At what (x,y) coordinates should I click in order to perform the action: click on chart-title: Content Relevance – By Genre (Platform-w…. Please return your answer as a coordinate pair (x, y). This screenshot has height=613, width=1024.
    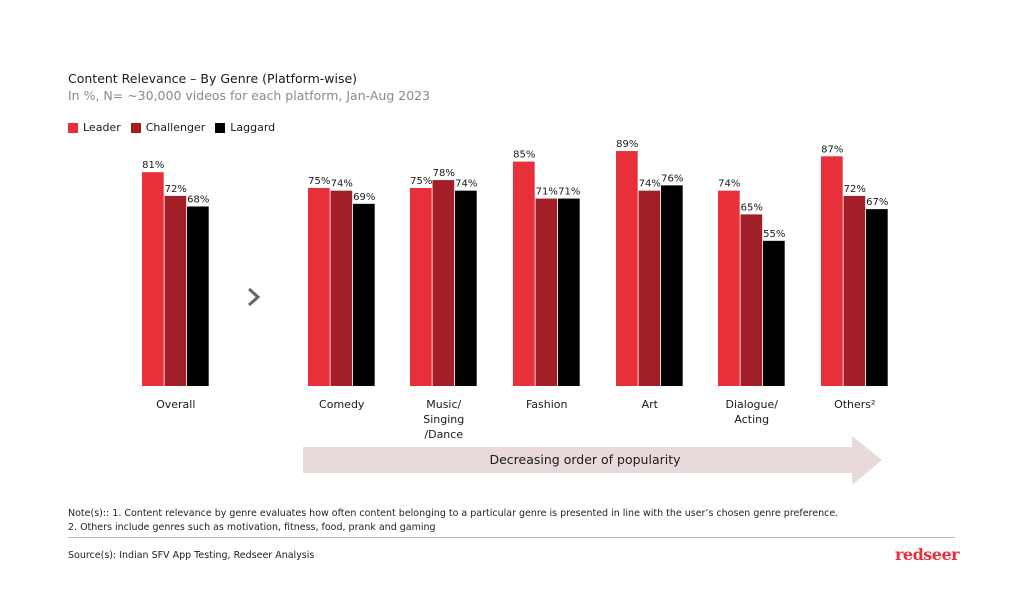
    Looking at the image, I should click on (213, 78).